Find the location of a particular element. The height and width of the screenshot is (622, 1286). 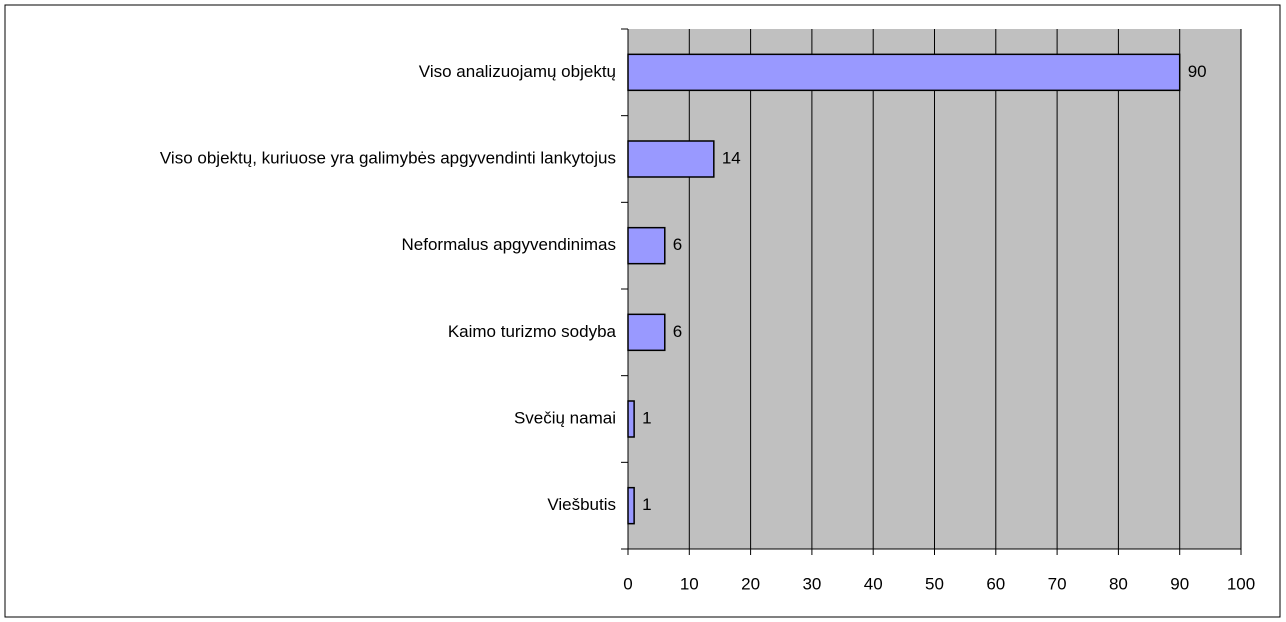

x-tick-label: 80 is located at coordinates (1118, 583).